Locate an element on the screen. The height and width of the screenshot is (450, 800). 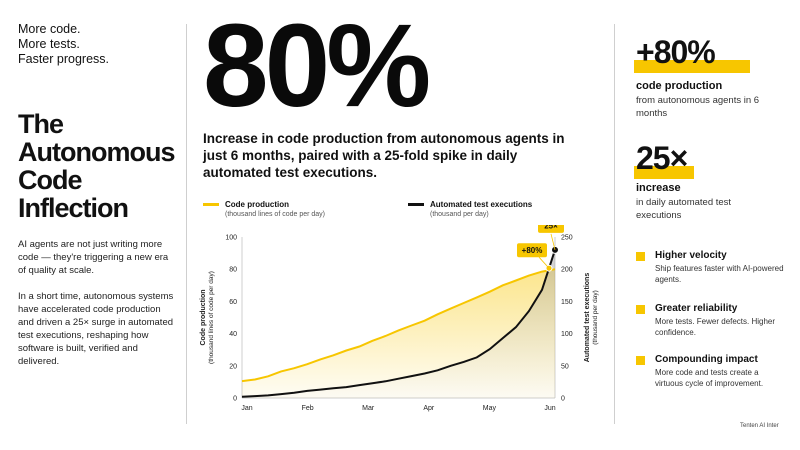
right-tick-label: 100 is located at coordinates (567, 334).